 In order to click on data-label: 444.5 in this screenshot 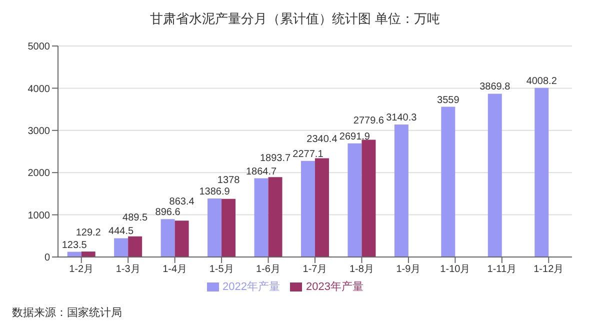, I will do `click(121, 232)`.